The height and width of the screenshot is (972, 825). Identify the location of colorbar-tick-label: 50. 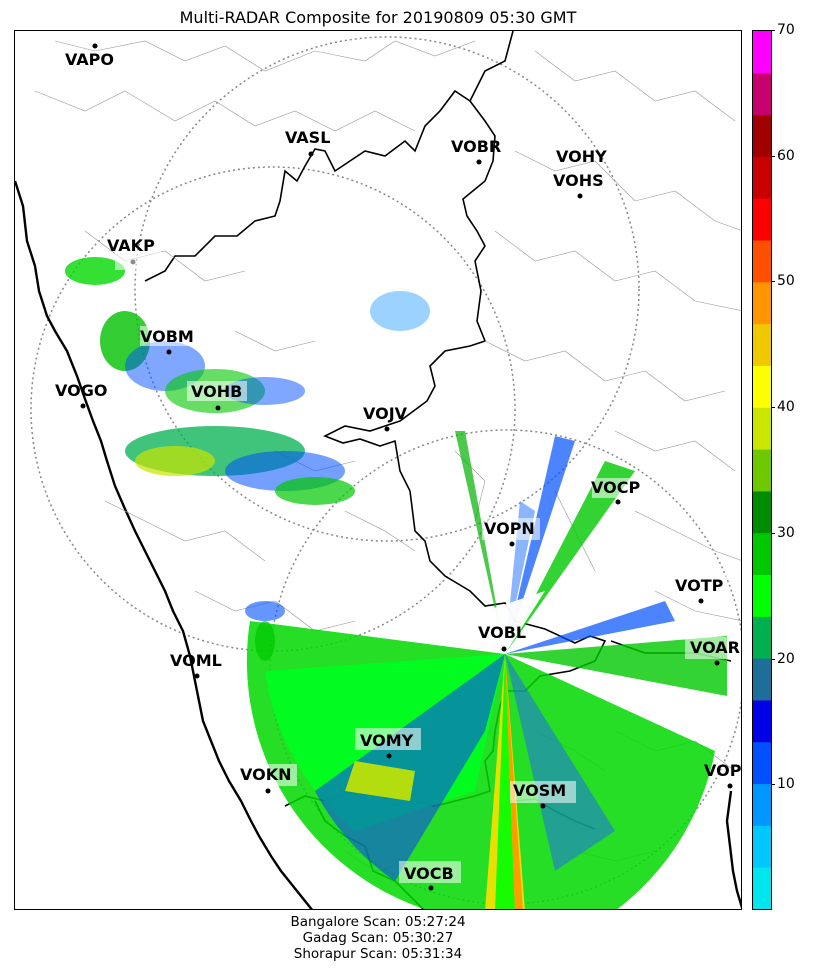
(783, 281).